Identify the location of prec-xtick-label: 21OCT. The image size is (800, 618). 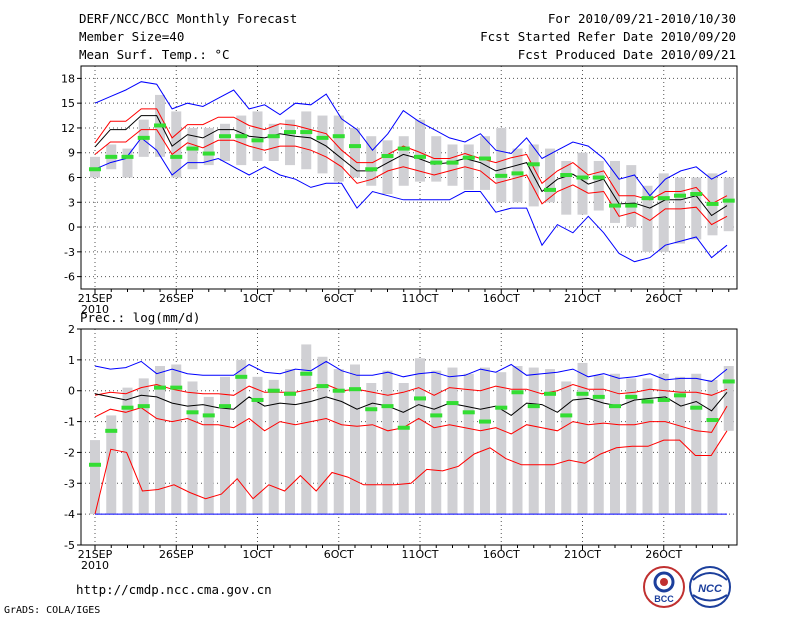
(582, 554).